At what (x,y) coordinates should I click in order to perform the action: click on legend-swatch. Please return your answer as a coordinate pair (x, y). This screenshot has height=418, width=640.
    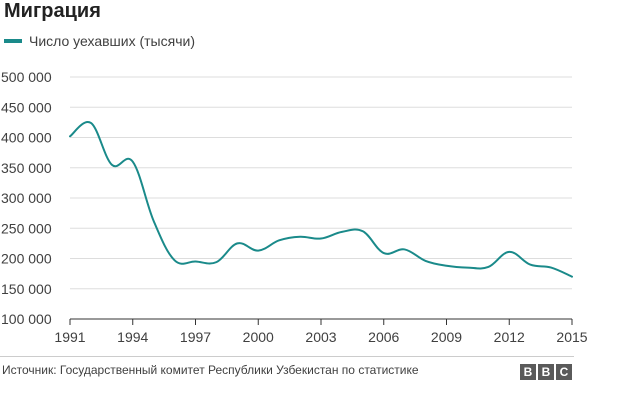
    Looking at the image, I should click on (13, 41).